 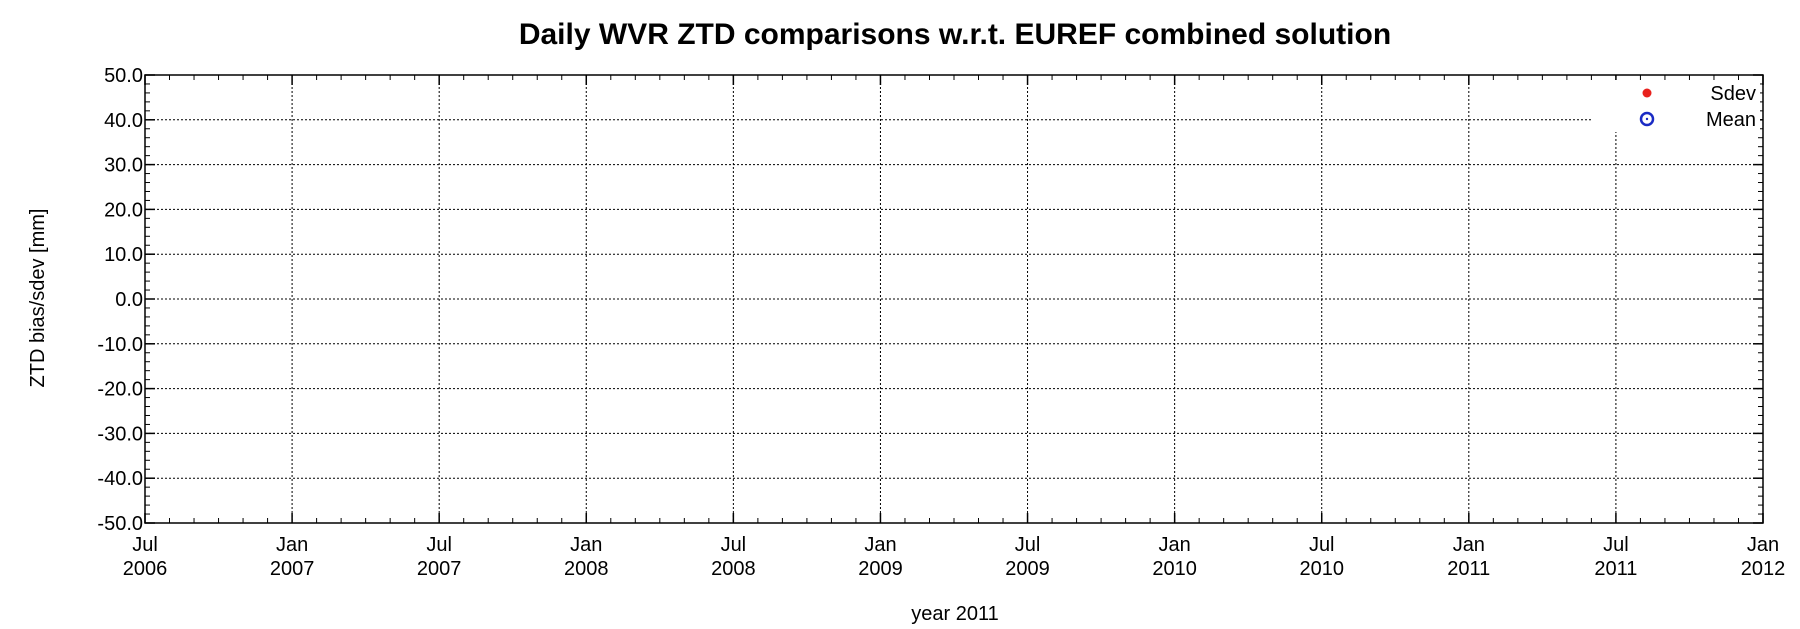 I want to click on y-tick-label: -50.0, so click(x=120, y=524).